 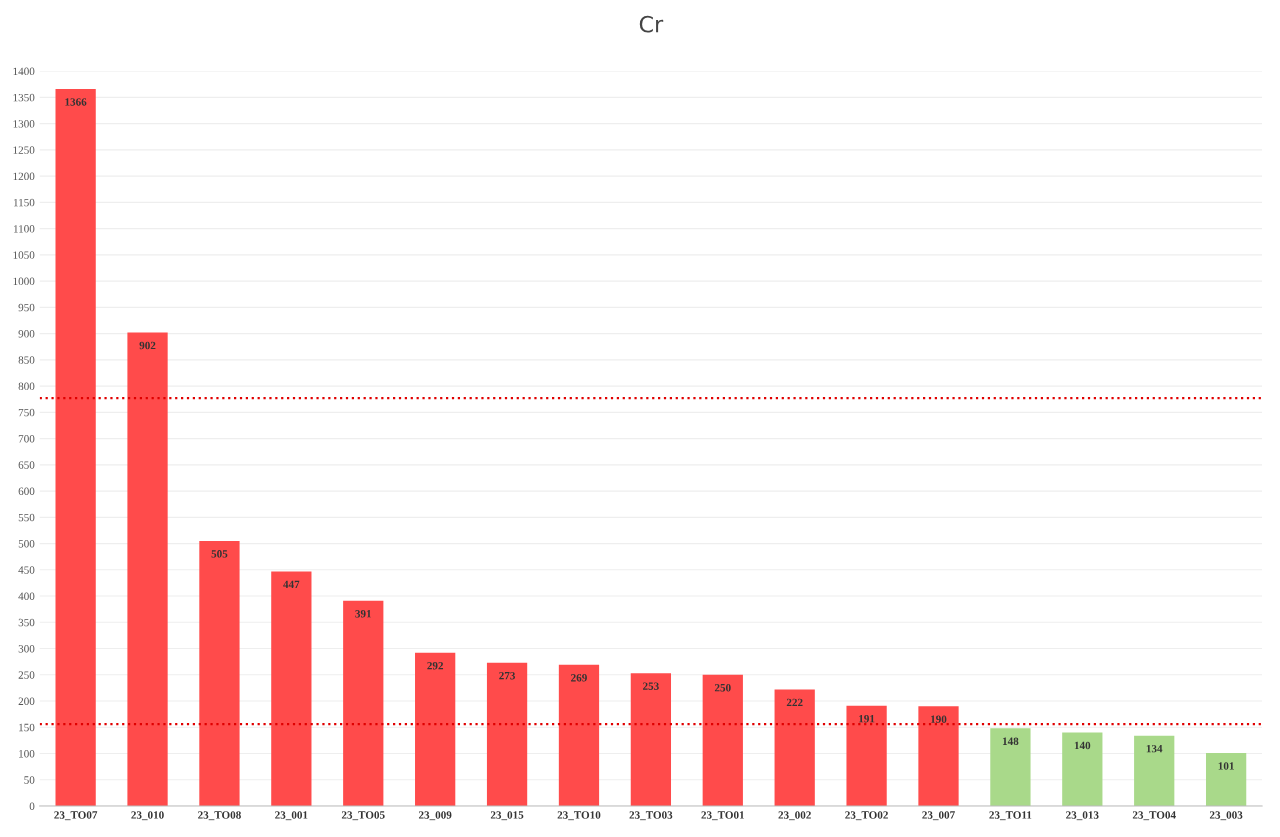 I want to click on x-tick-label: 23_002, so click(x=794, y=816).